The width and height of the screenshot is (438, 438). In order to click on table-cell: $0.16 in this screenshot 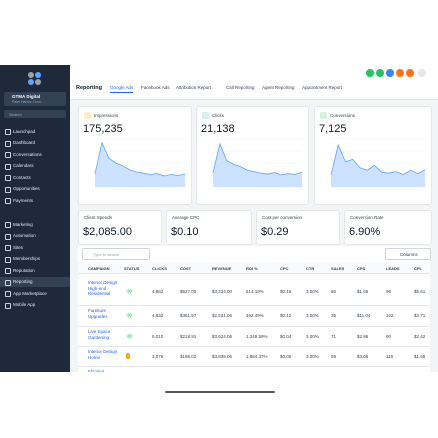, I will do `click(286, 291)`.